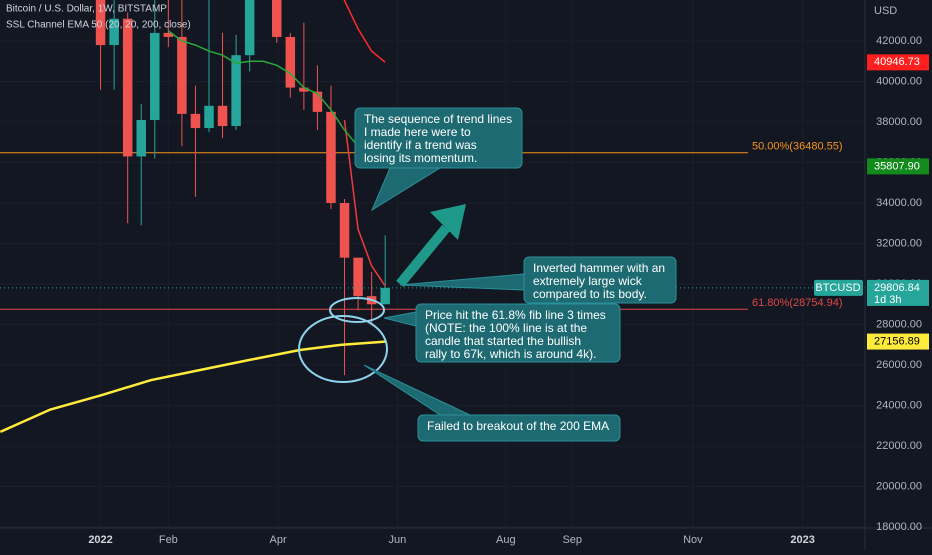  What do you see at coordinates (515, 315) in the screenshot?
I see `callout-text: Price hit the 61.8% fib line 3 times` at bounding box center [515, 315].